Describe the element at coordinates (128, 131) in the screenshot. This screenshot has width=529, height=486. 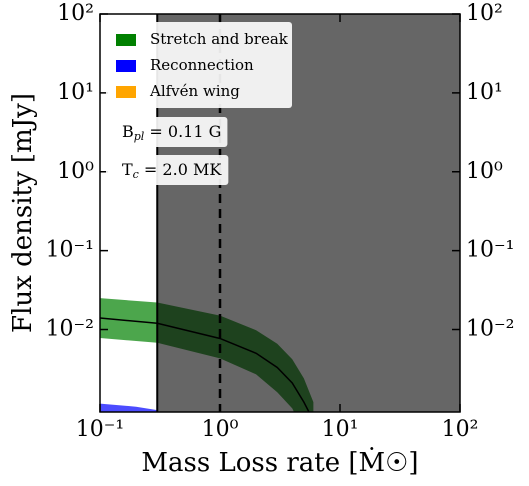
I see `annotation-main: B` at that location.